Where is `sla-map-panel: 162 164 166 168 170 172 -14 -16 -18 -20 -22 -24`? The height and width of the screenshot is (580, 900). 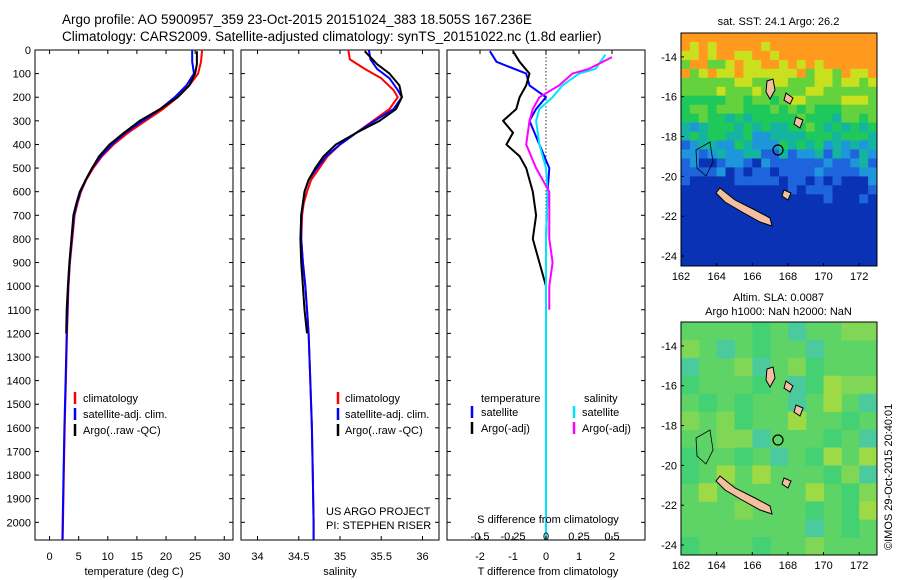 sla-map-panel: 162 164 166 168 170 172 -14 -16 -18 -20 -22 -24 is located at coordinates (769, 446).